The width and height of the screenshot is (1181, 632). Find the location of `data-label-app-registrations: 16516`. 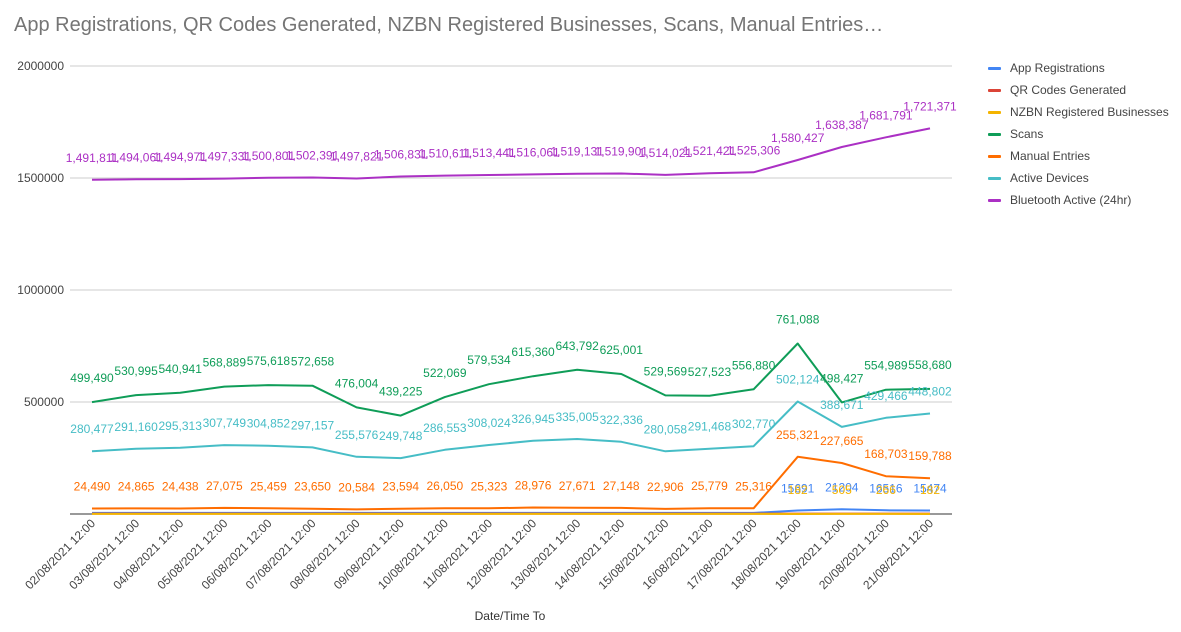

data-label-app-registrations: 16516 is located at coordinates (886, 488).